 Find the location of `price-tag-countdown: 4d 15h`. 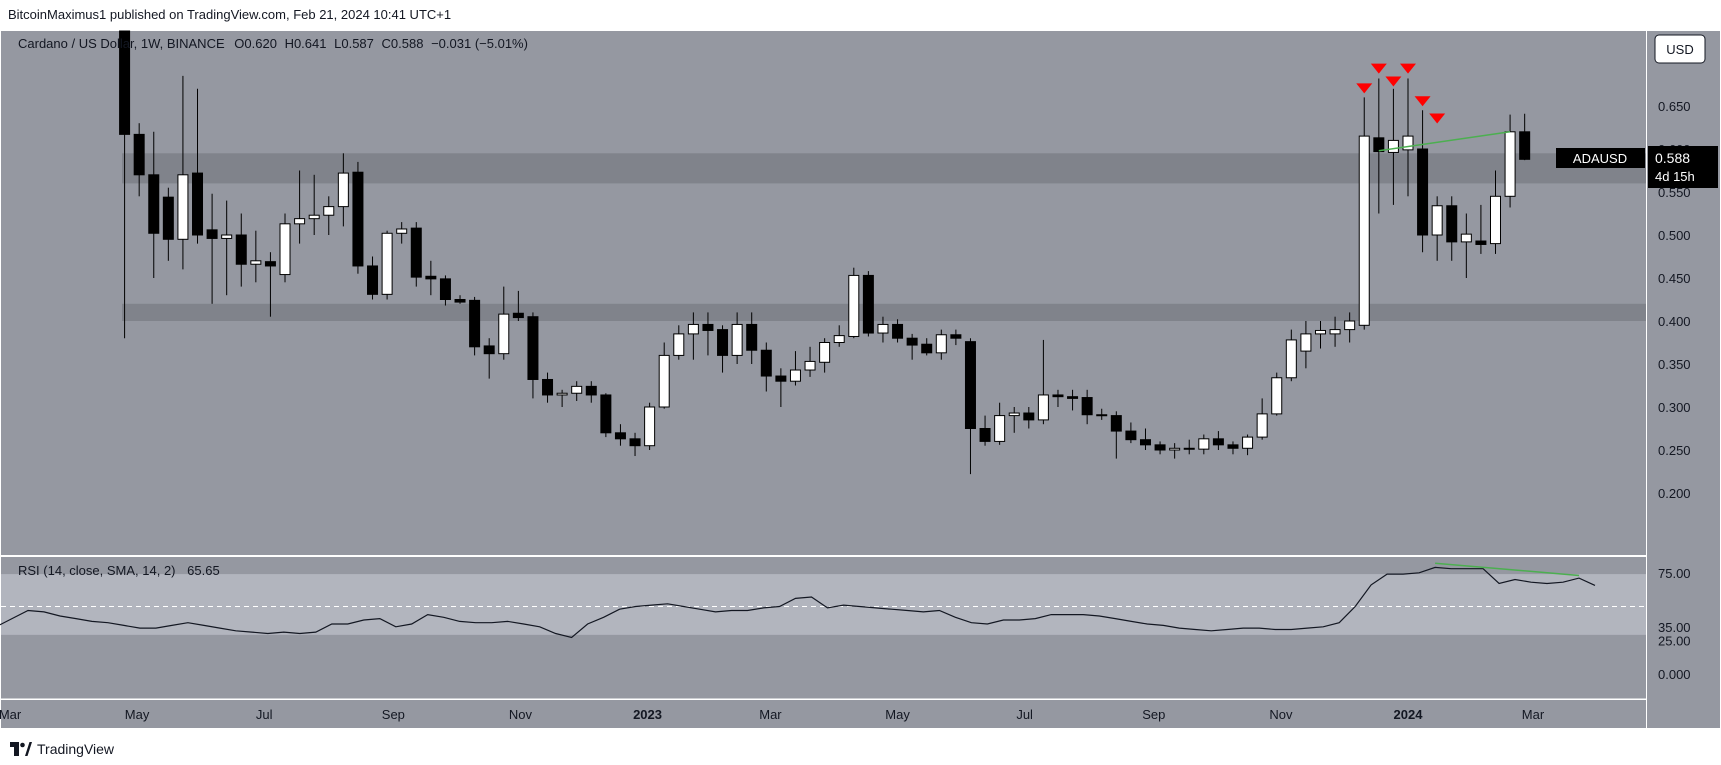

price-tag-countdown: 4d 15h is located at coordinates (1675, 176).